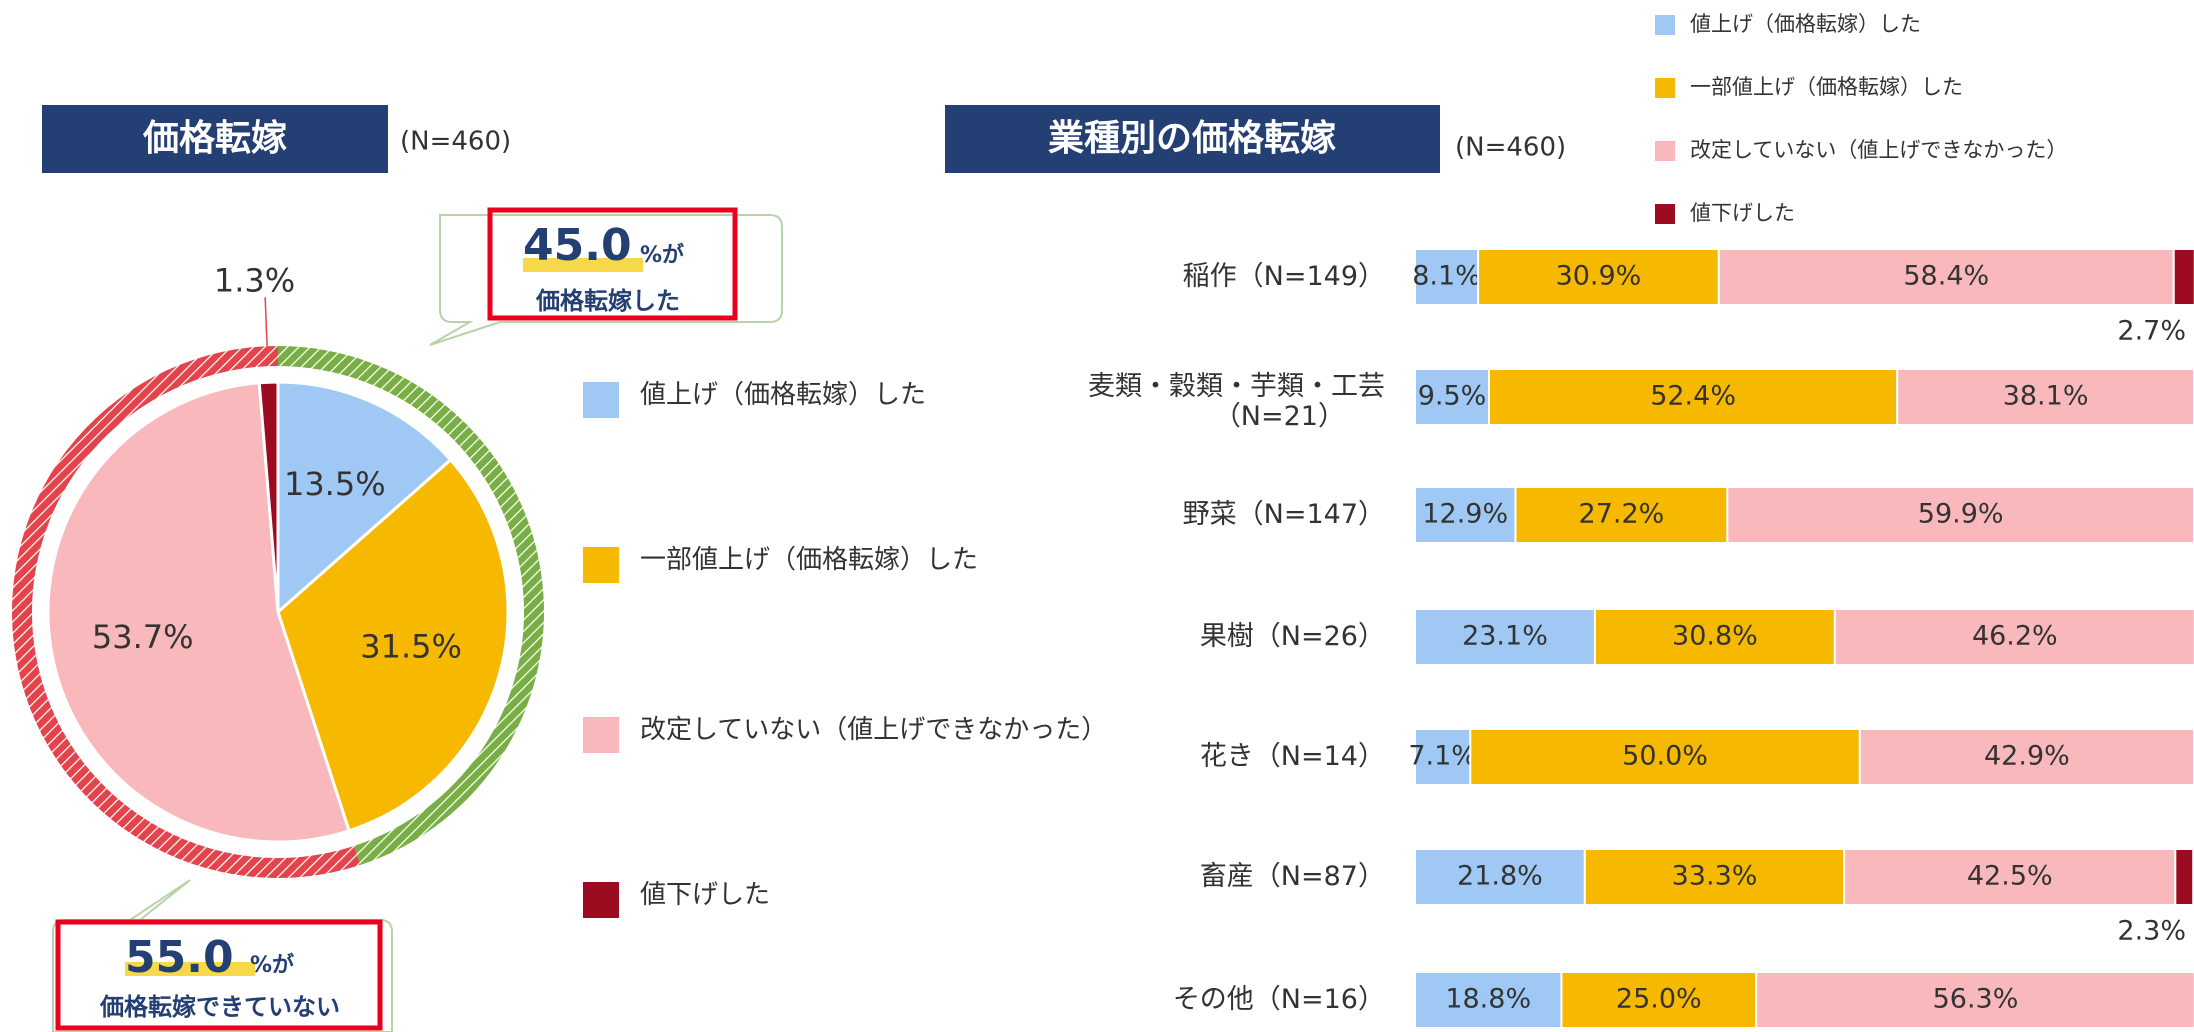  What do you see at coordinates (607, 301) in the screenshot?
I see `annotation-text: 価格転嫁した` at bounding box center [607, 301].